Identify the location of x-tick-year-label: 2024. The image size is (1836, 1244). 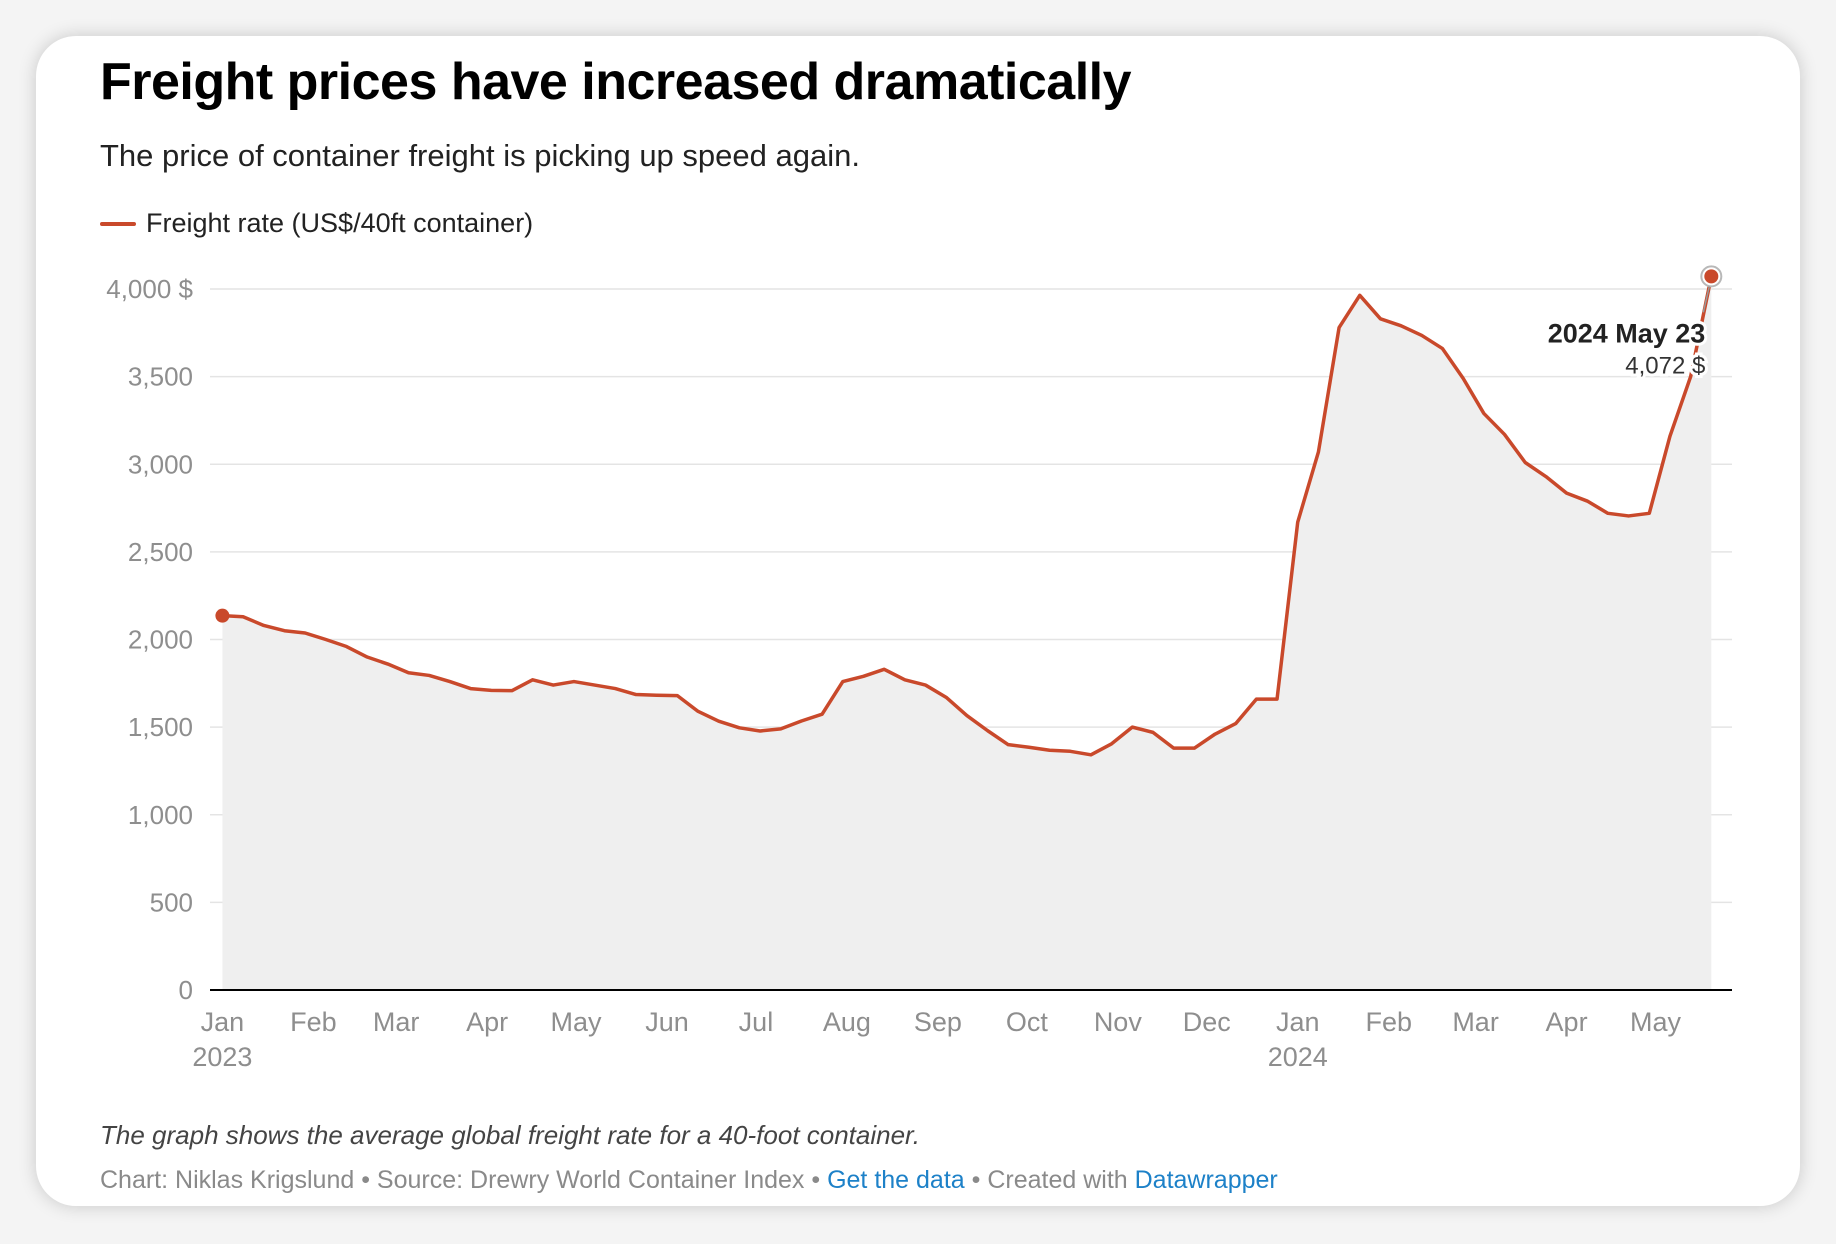
(1298, 1057).